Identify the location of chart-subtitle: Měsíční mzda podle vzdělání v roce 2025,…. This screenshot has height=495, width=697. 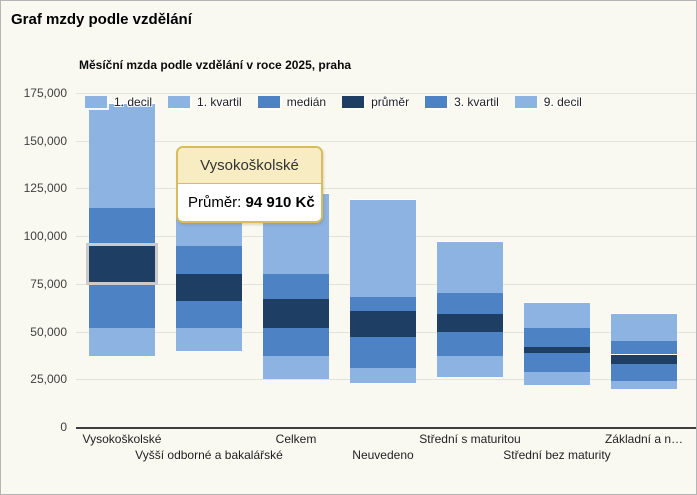
(215, 65).